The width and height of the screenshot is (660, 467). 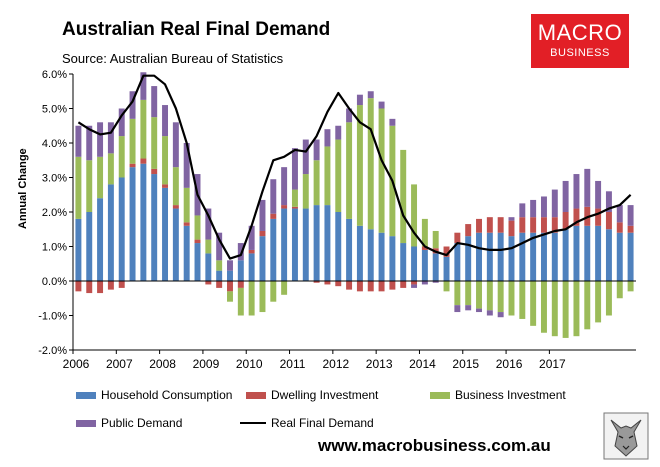 I want to click on y-tick-label: 1.0%, so click(x=54, y=248).